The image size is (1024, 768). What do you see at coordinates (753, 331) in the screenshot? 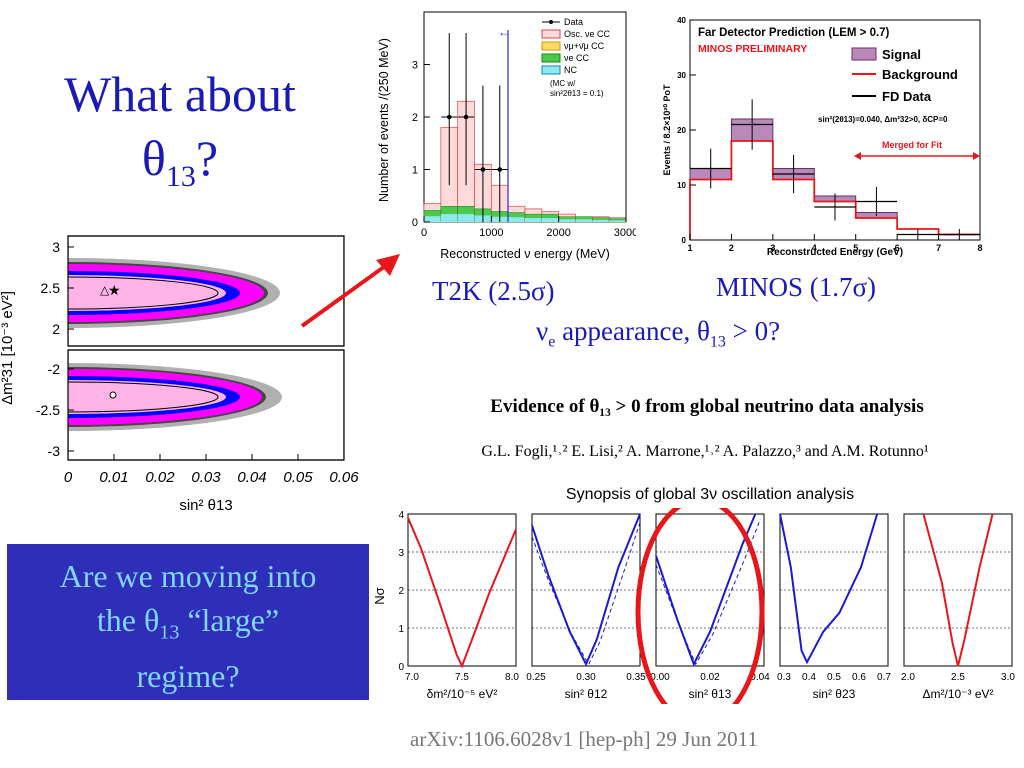
I see `appearance-end: > 0?` at bounding box center [753, 331].